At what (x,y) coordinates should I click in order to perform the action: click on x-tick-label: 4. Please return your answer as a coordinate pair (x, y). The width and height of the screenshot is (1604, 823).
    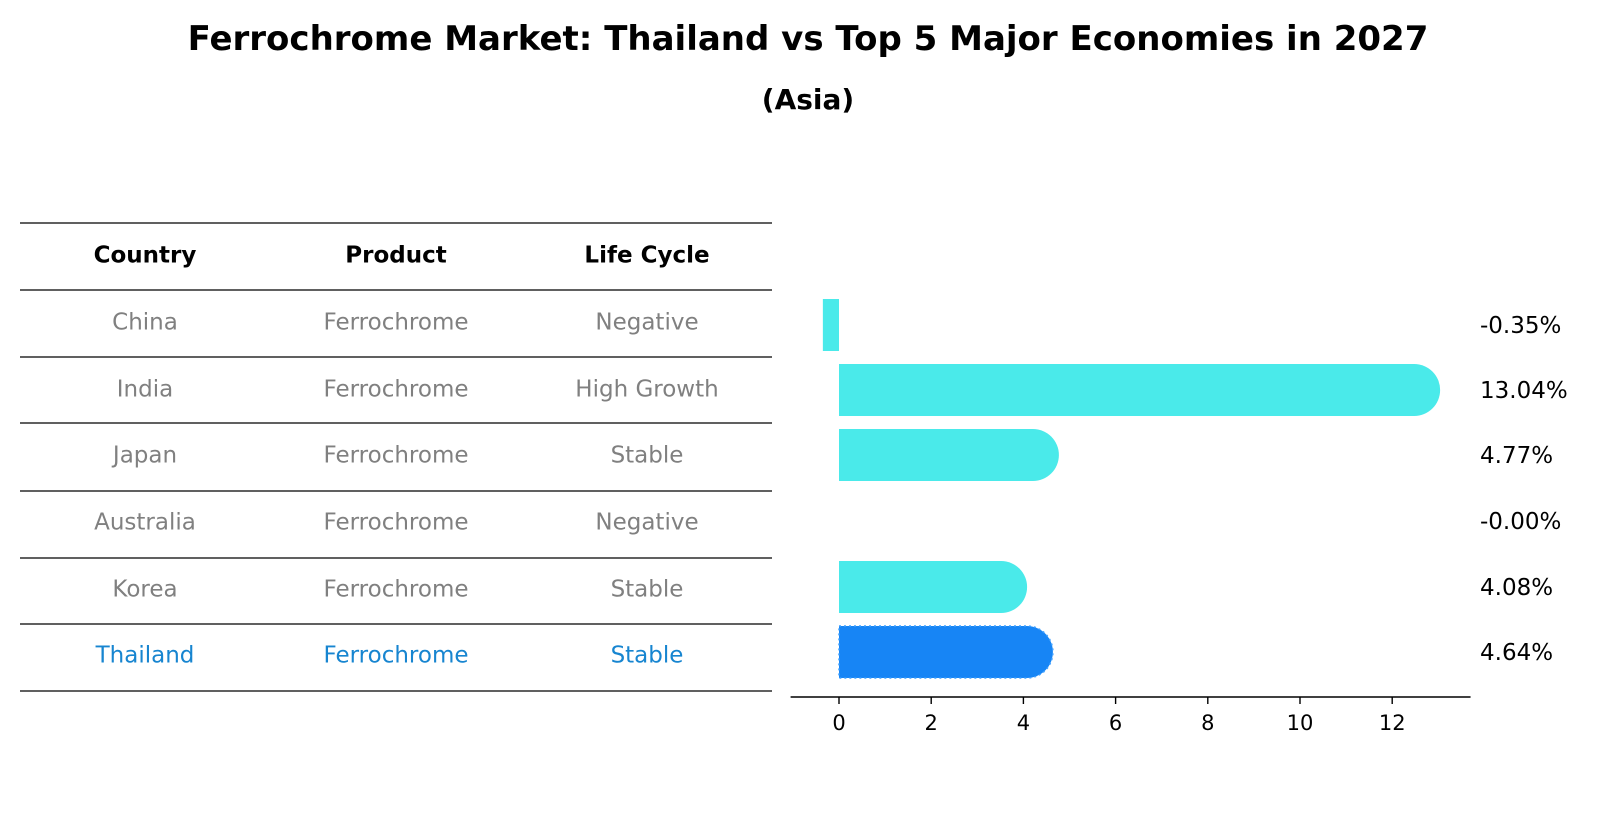
    Looking at the image, I should click on (1023, 723).